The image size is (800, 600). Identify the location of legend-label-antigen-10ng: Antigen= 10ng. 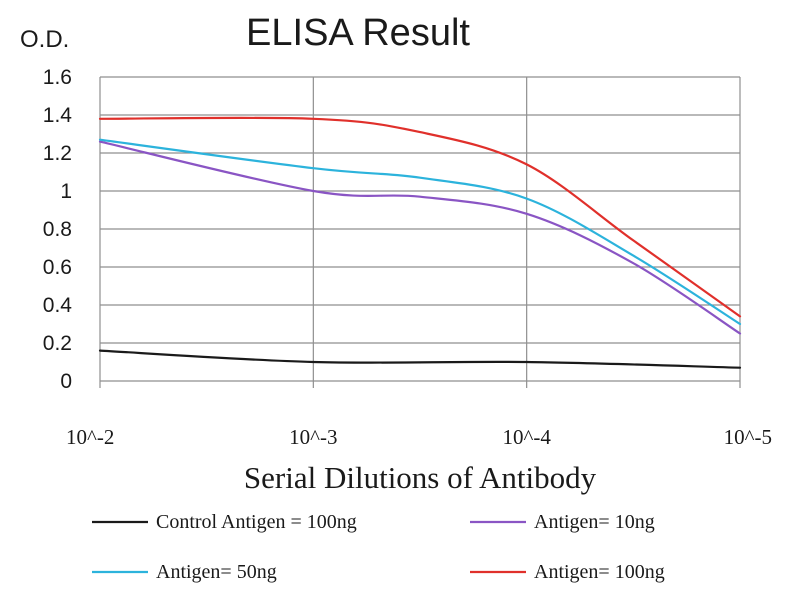
(594, 522).